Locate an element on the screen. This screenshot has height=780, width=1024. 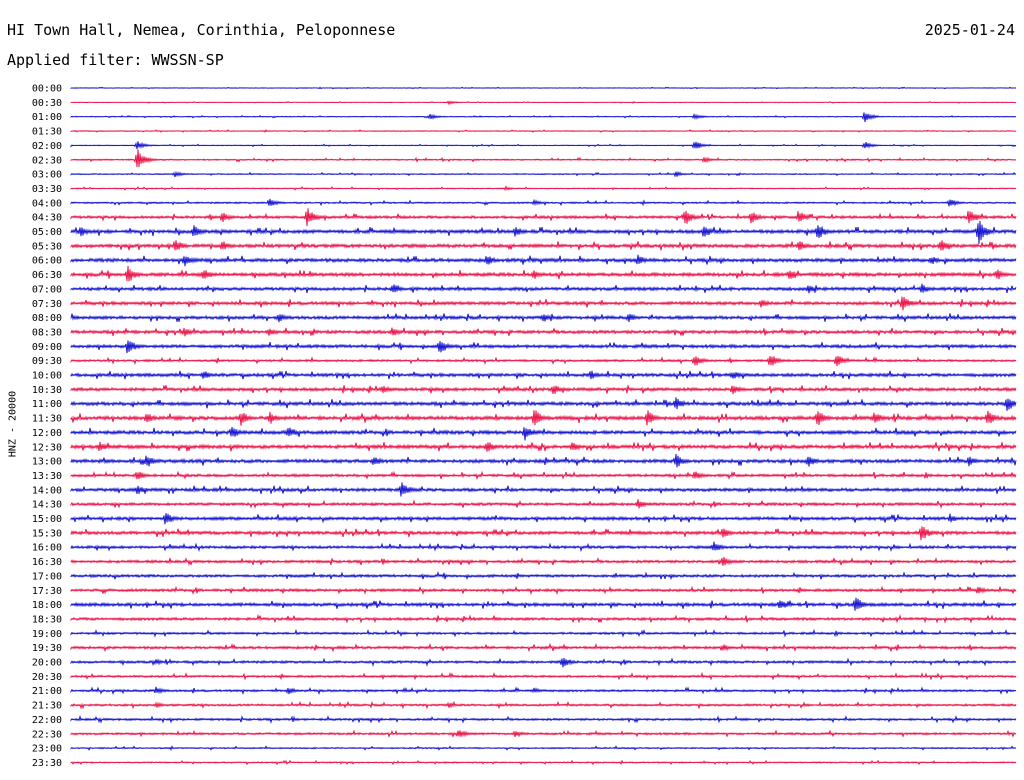
row-label: 14:00 is located at coordinates (47, 490).